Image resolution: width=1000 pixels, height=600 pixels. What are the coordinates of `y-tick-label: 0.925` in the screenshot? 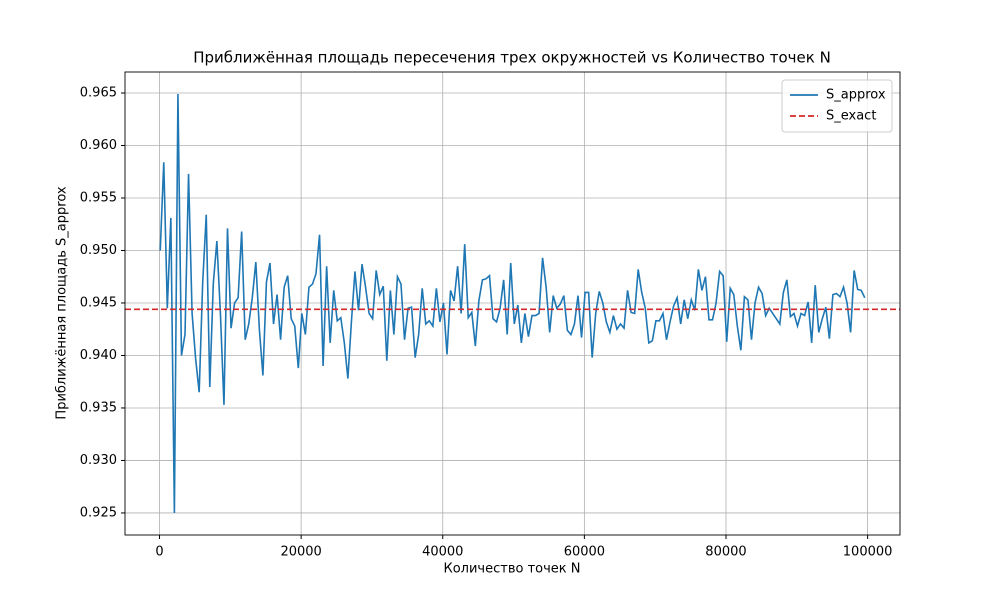 It's located at (98, 512).